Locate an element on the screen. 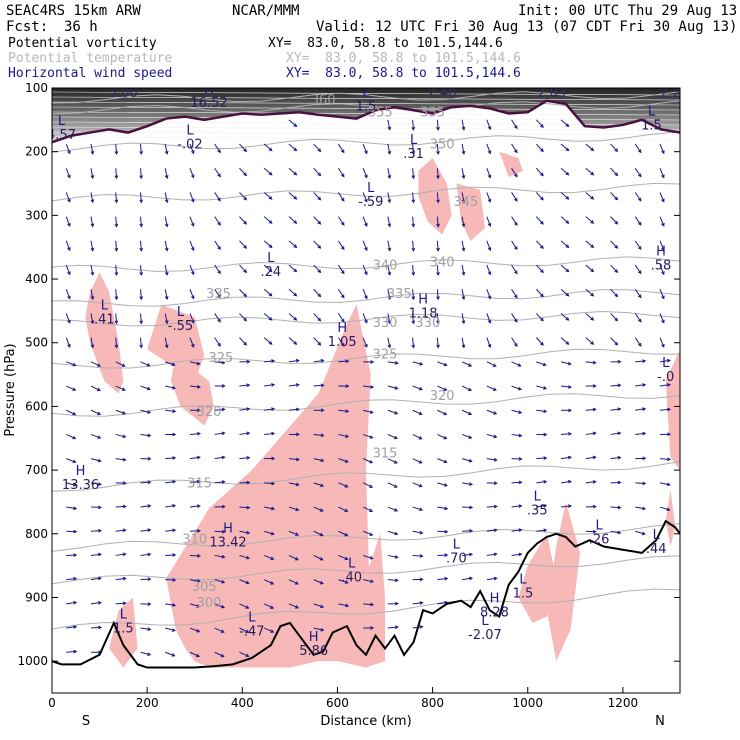 The width and height of the screenshot is (740, 740). theta-label: 355 is located at coordinates (380, 113).